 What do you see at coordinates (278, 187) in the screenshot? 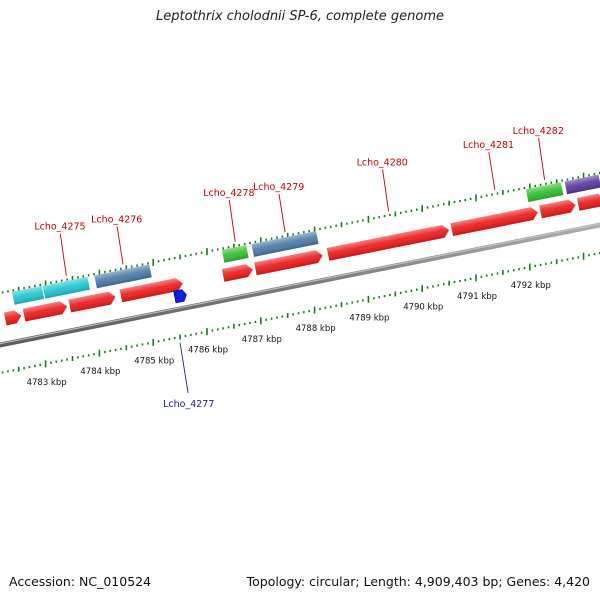
I see `gene-label: Lcho_4279` at bounding box center [278, 187].